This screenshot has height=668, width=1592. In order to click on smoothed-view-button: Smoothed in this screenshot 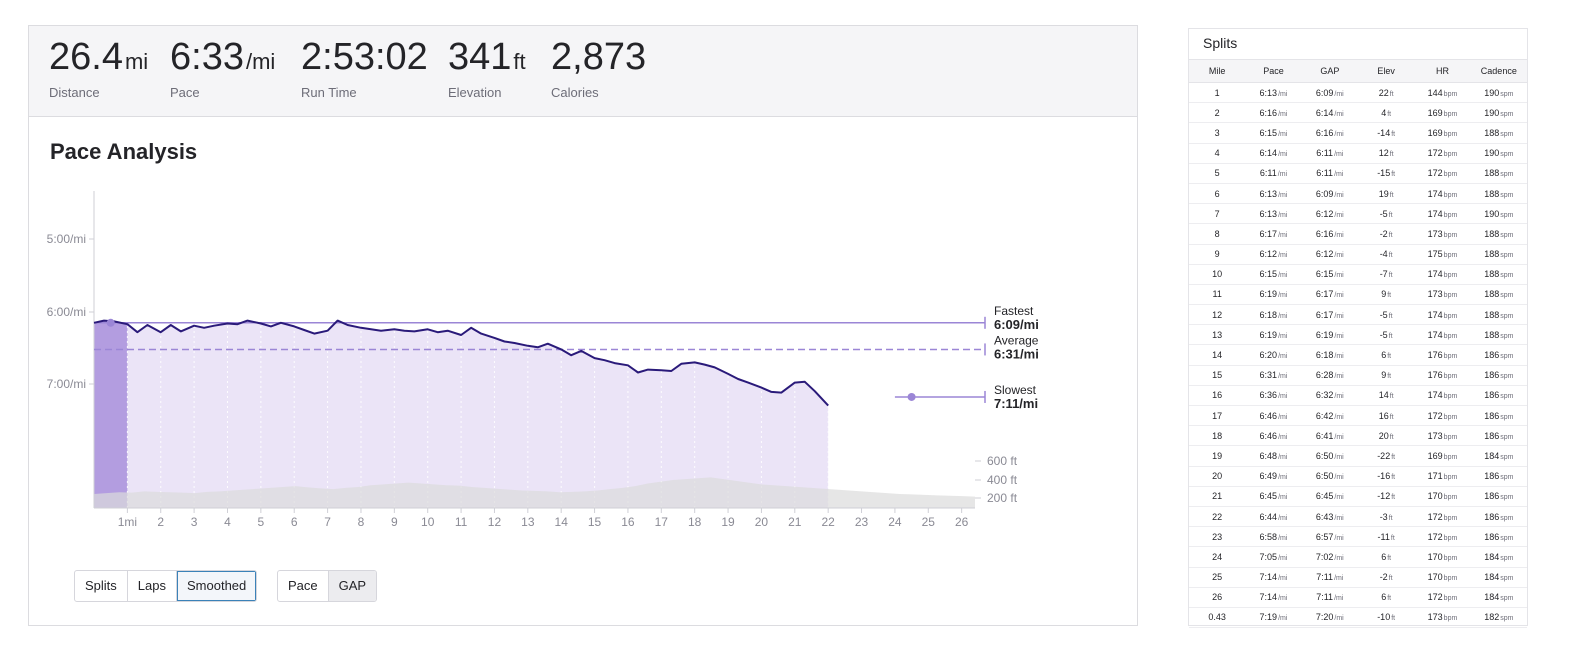, I will do `click(217, 586)`.